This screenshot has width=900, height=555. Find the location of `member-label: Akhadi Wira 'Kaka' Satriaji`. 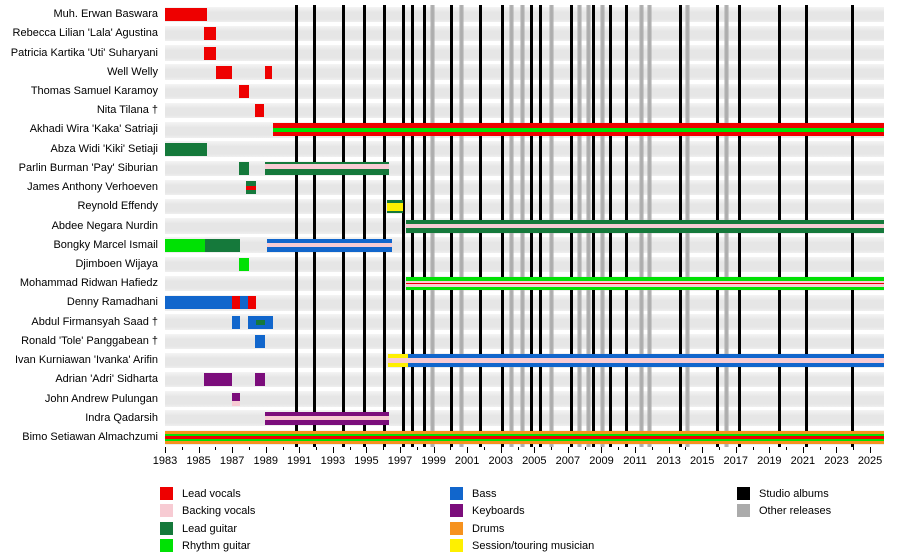

member-label: Akhadi Wira 'Kaka' Satriaji is located at coordinates (93, 129).